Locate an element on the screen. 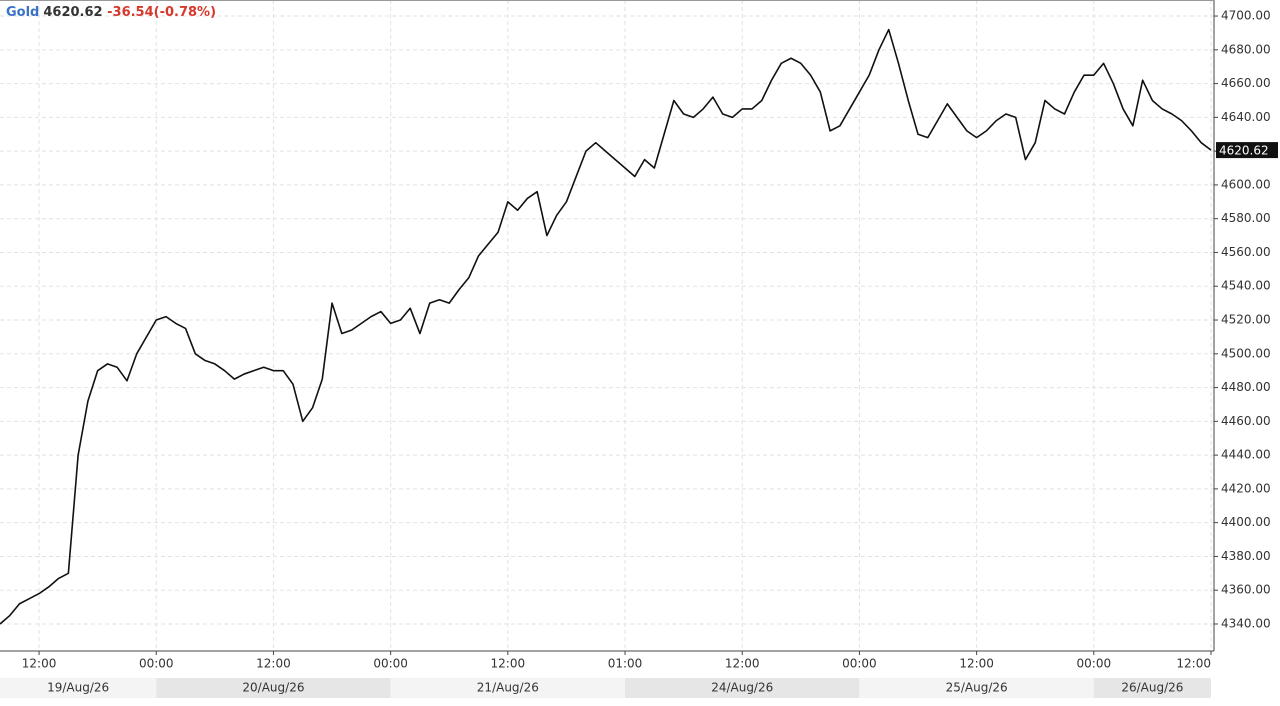 This screenshot has width=1280, height=706. y-tick-label: 4520.00 is located at coordinates (1246, 320).